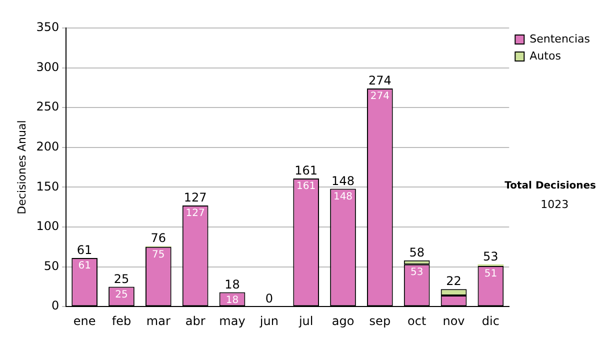  I want to click on data-label: 161, so click(306, 186).